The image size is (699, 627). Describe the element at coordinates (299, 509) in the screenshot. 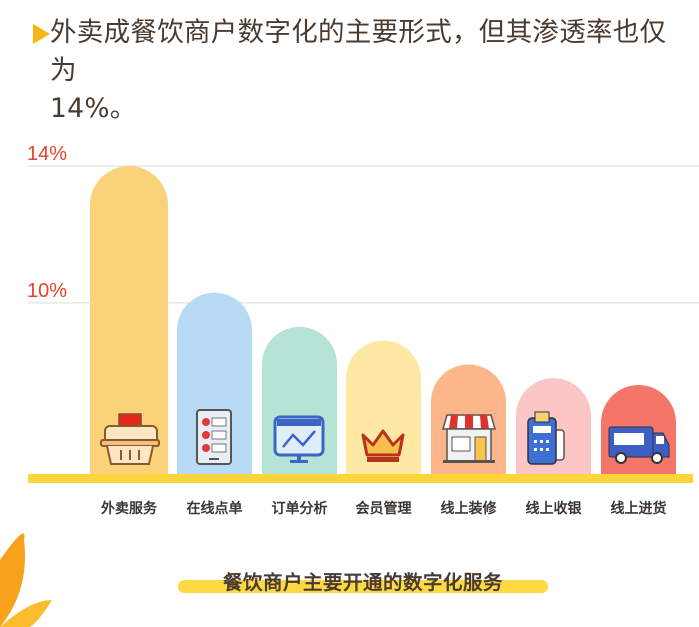

I see `x-tick-label: 订单分析` at that location.